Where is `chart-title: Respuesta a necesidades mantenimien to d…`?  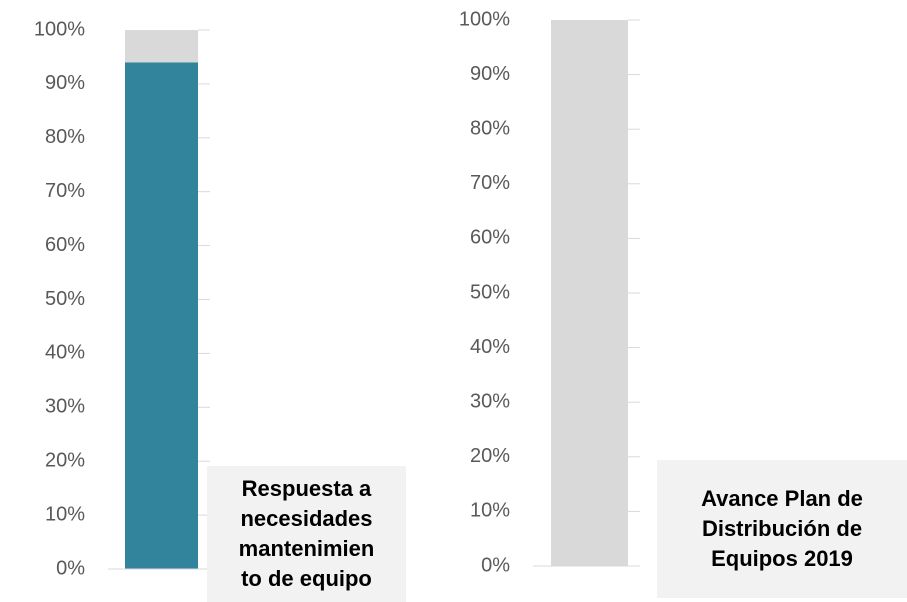
chart-title: Respuesta a necesidades mantenimien to d… is located at coordinates (306, 534).